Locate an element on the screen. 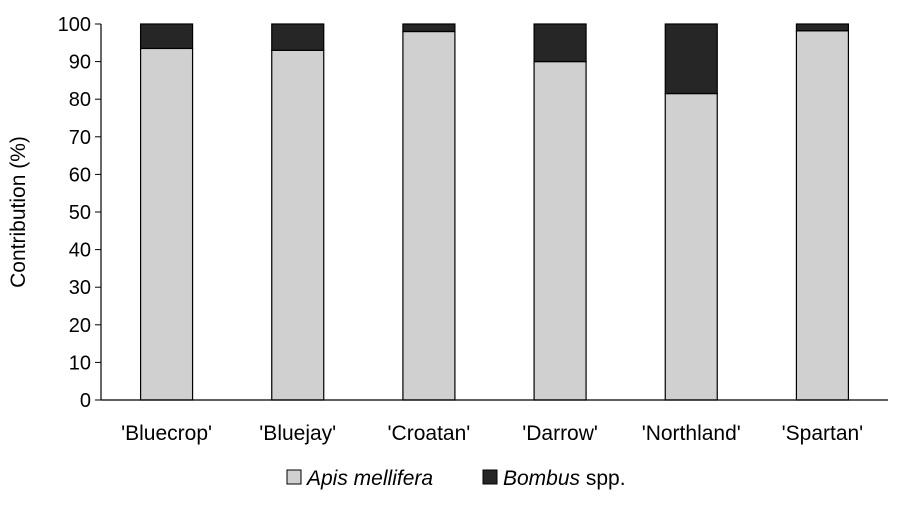 Image resolution: width=898 pixels, height=508 pixels. x-category-label: 'Bluecrop' is located at coordinates (166, 433).